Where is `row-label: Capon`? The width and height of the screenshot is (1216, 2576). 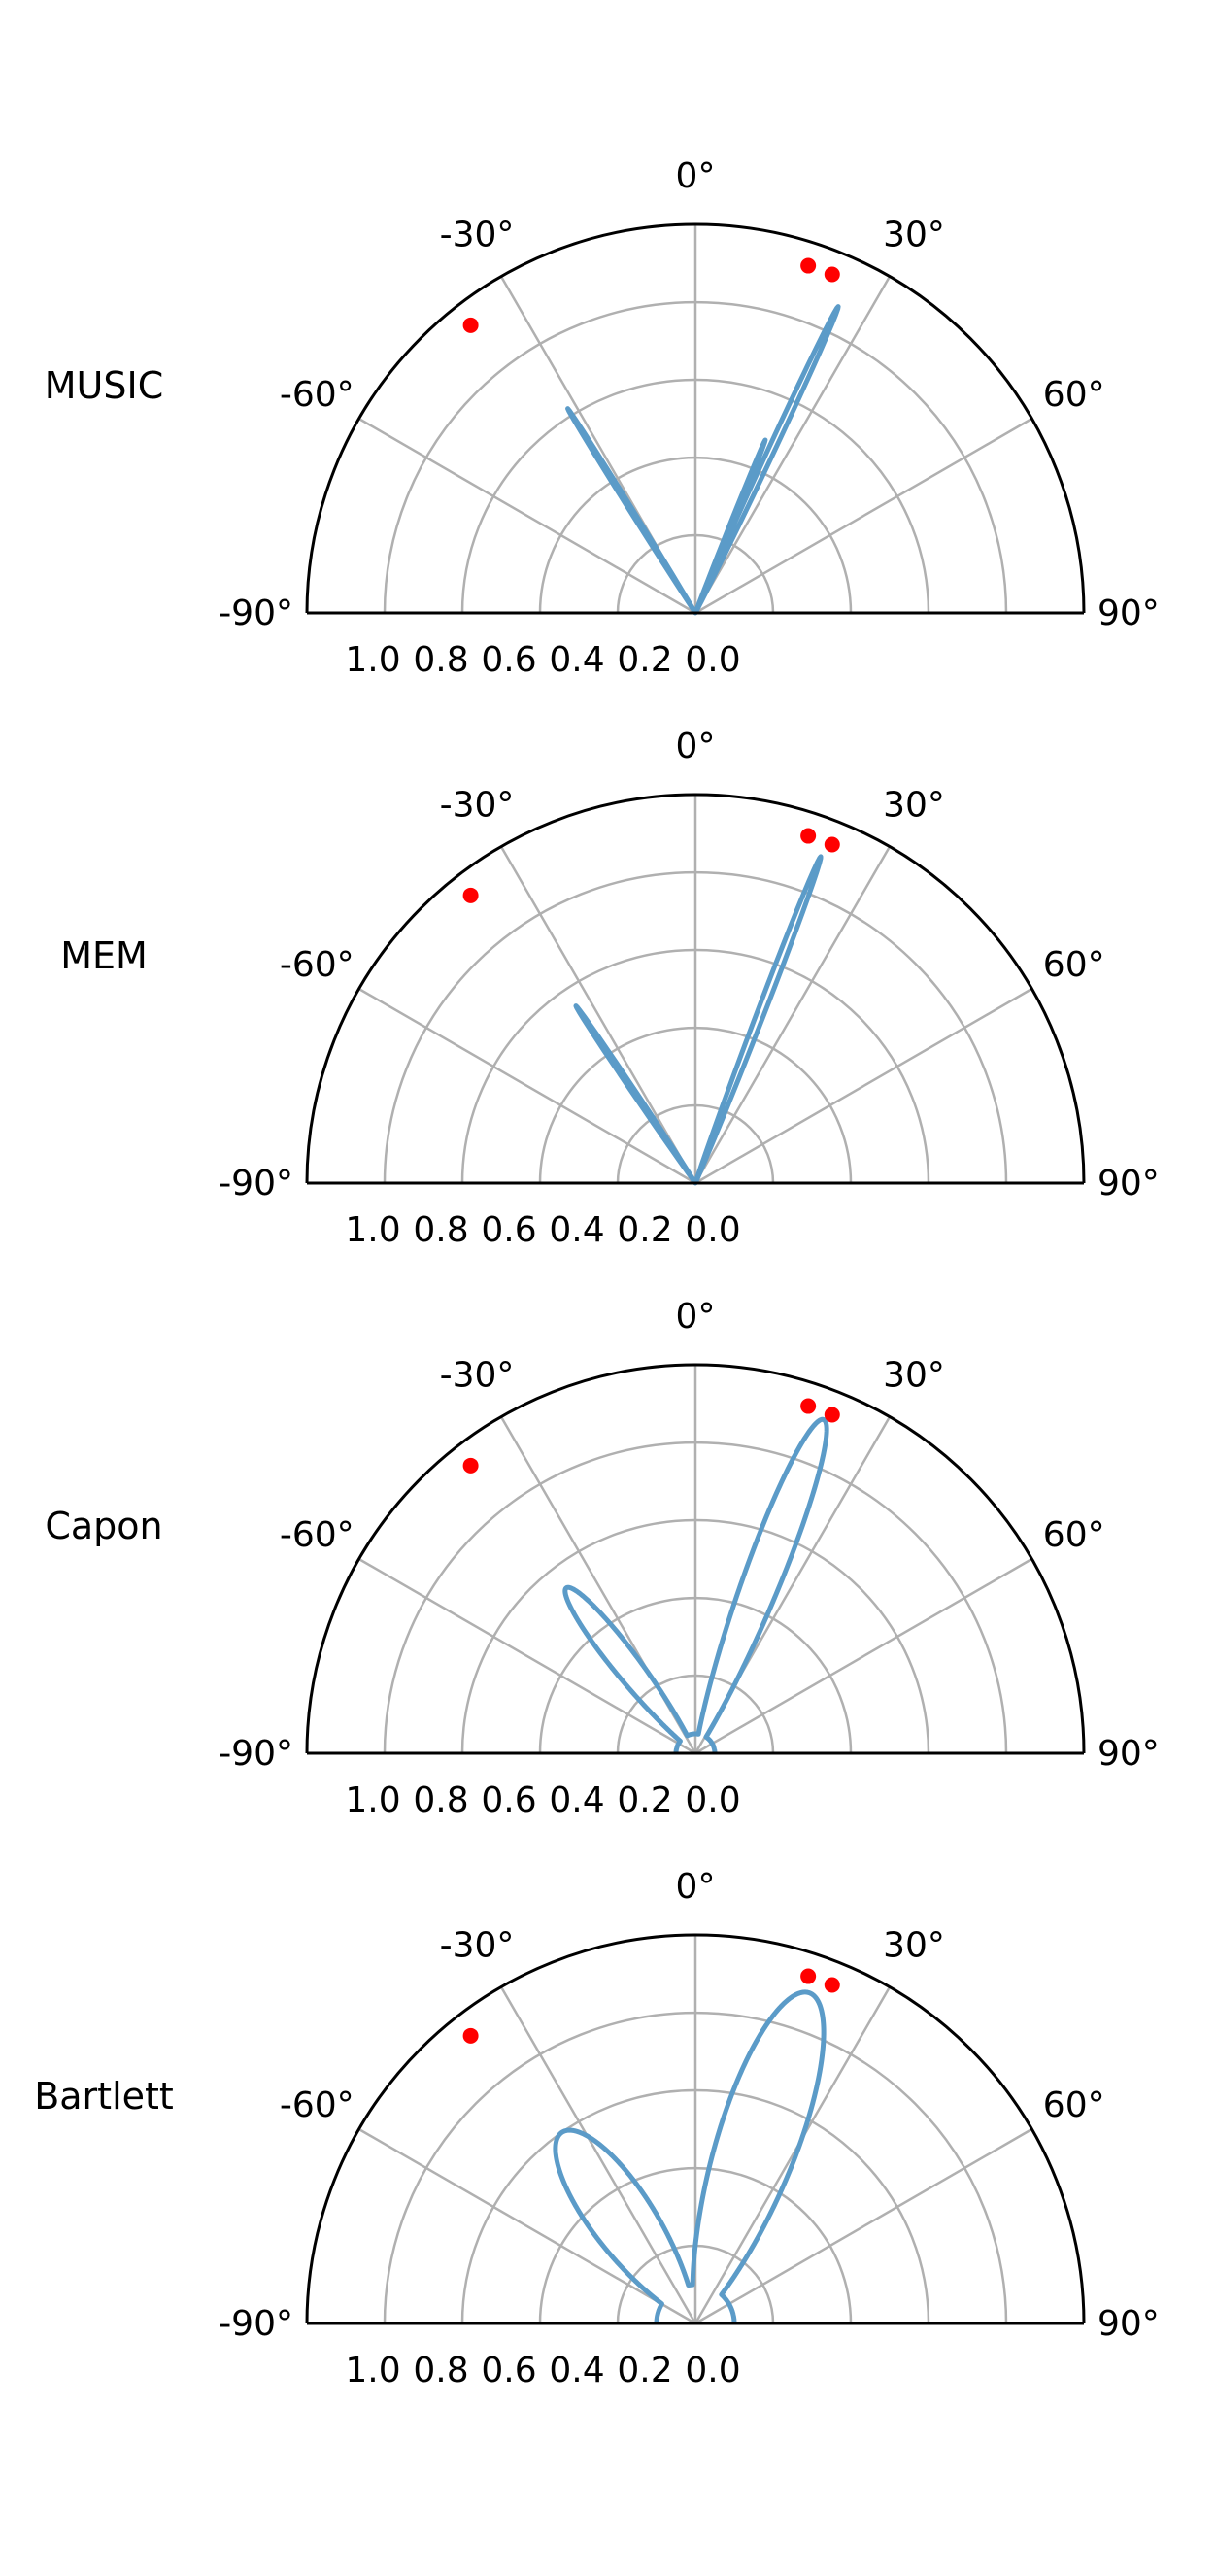 row-label: Capon is located at coordinates (103, 1526).